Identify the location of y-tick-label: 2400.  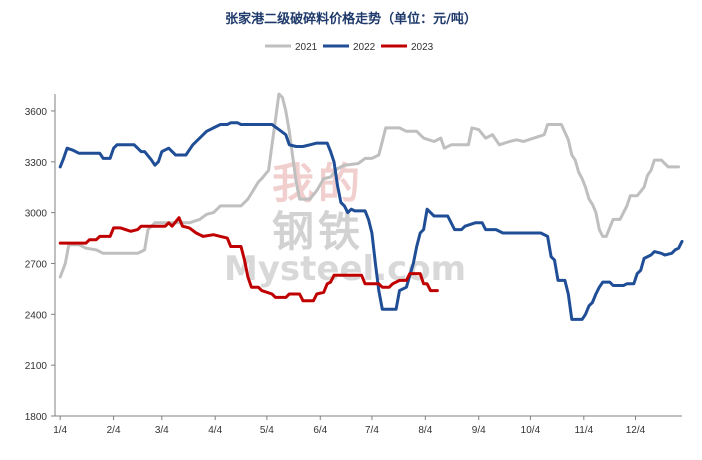
(36, 315).